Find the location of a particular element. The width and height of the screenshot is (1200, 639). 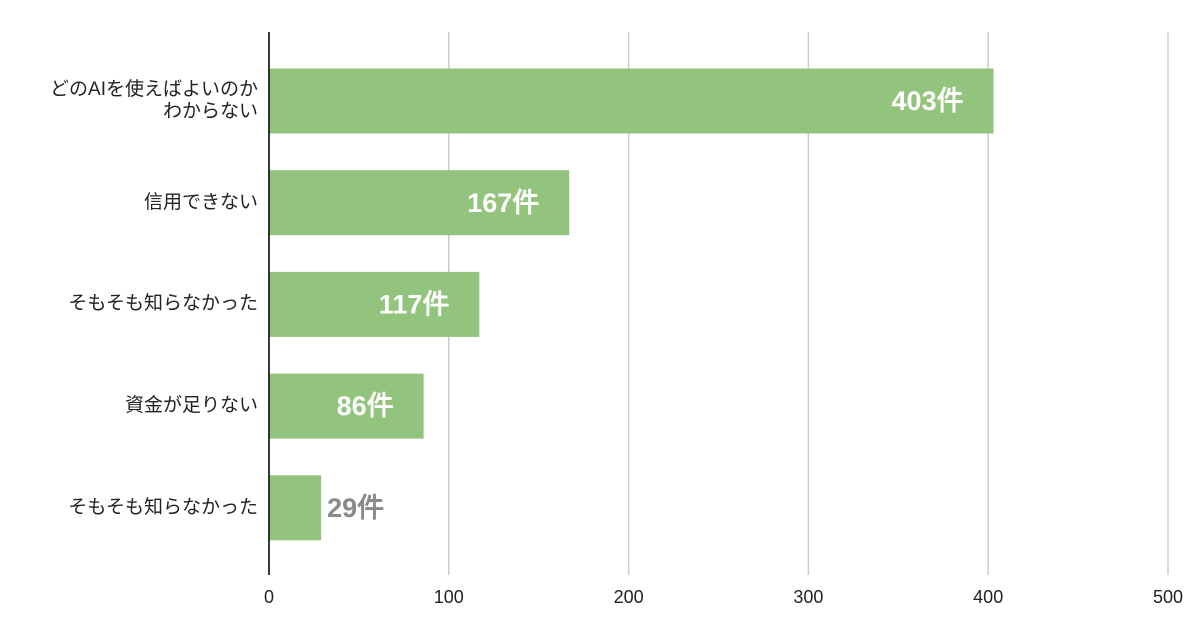

x-tick-label: 200 is located at coordinates (629, 597).